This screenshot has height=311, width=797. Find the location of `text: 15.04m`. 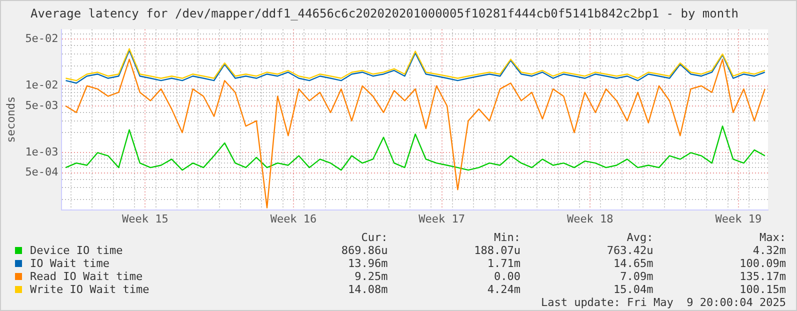

text: 15.04m is located at coordinates (633, 289).